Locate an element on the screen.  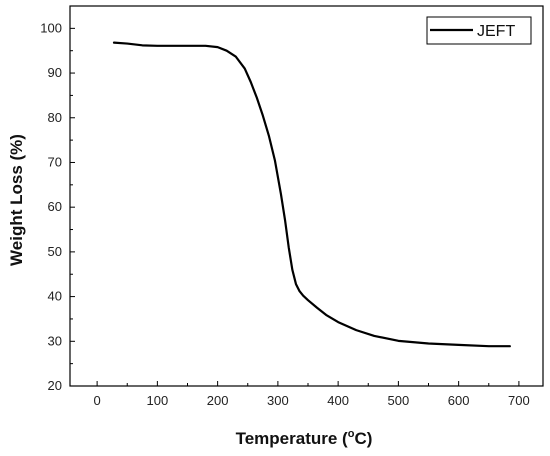
y-tick-label: 30 is located at coordinates (55, 340).